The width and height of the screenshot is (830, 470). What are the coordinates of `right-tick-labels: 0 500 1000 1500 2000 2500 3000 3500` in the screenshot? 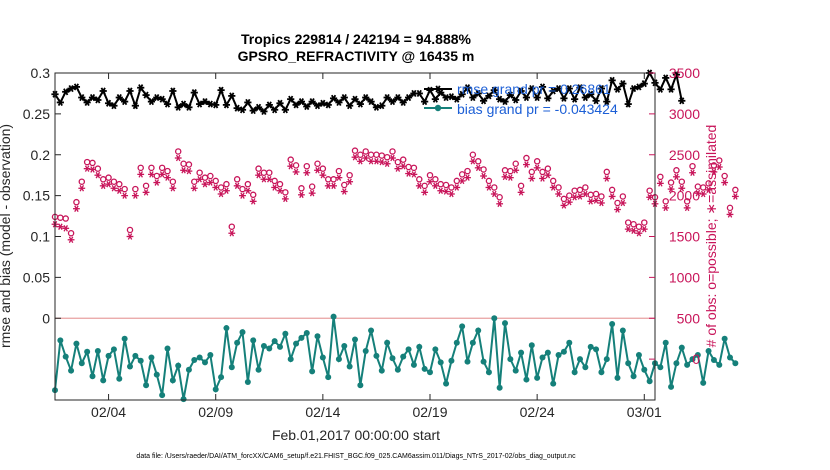 It's located at (684, 216).